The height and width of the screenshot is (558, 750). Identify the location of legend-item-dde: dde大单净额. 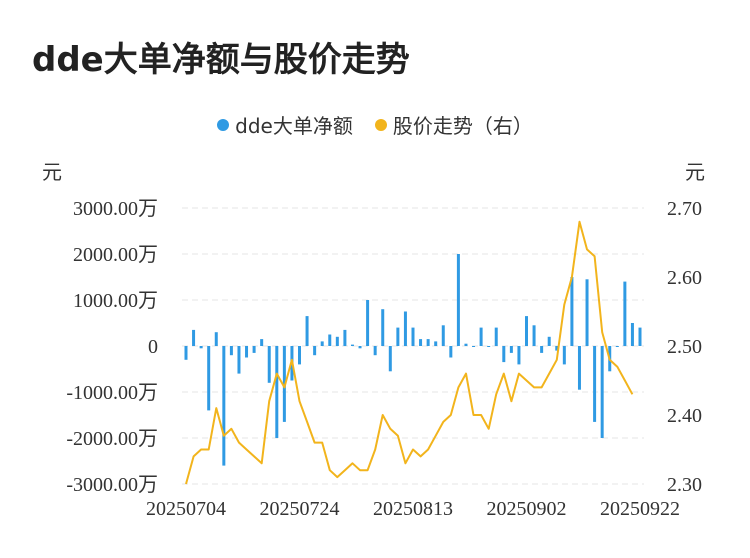
(285, 124).